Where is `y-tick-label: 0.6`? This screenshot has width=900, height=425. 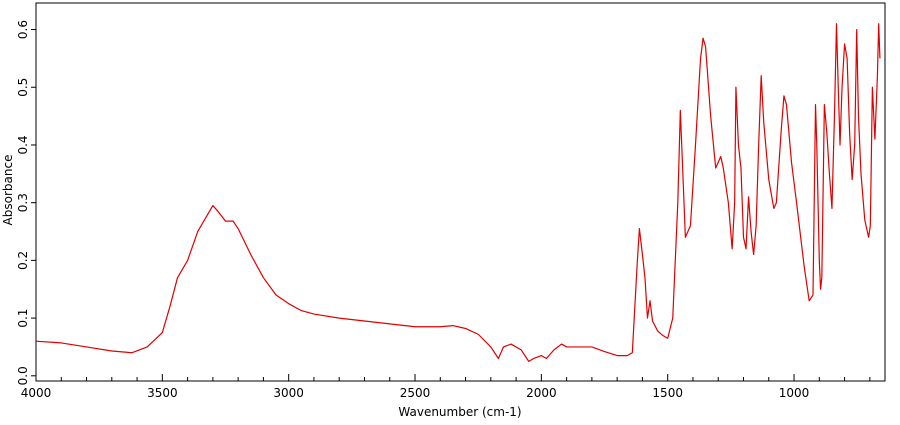 y-tick-label: 0.6 is located at coordinates (23, 29).